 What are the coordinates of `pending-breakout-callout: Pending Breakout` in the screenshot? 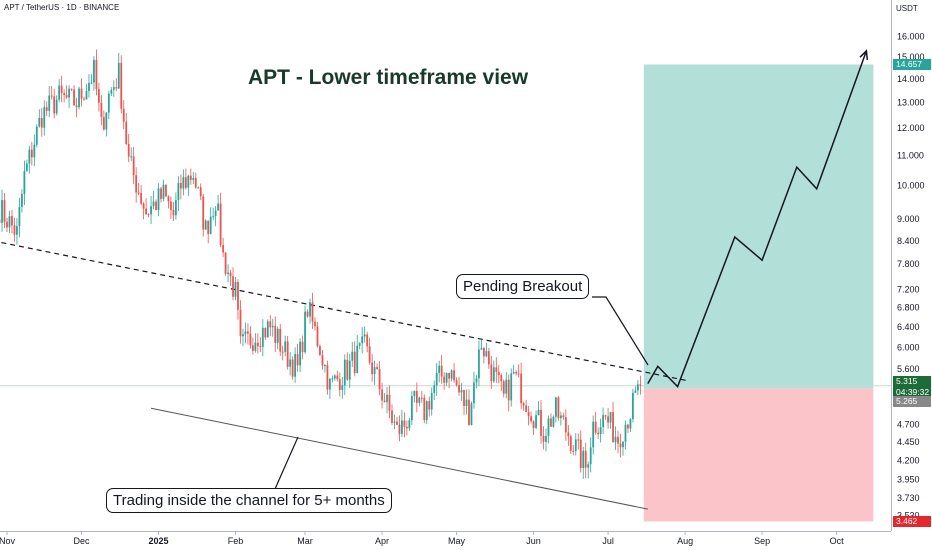 It's located at (523, 286).